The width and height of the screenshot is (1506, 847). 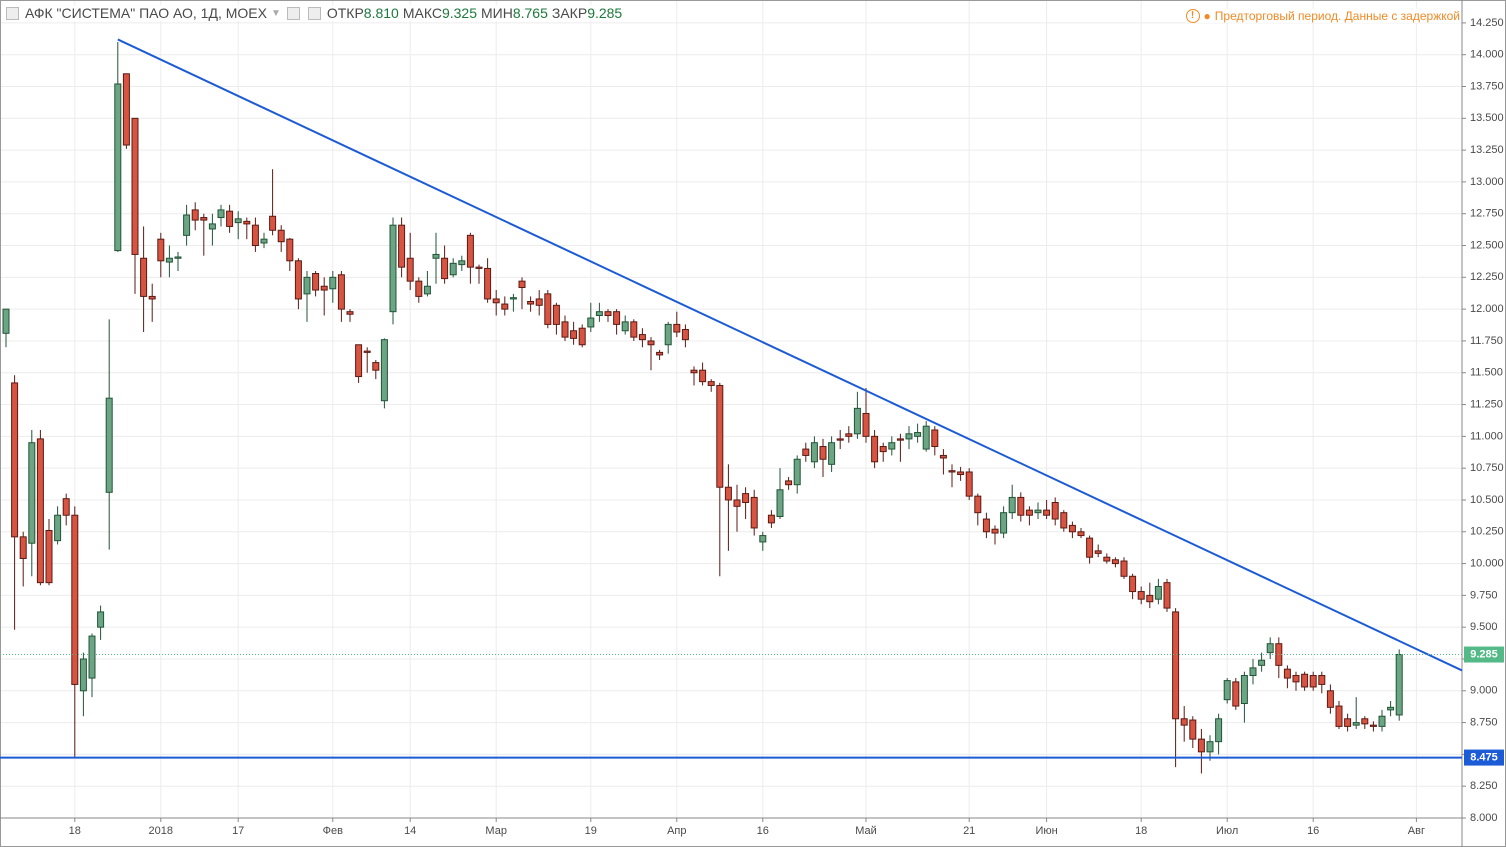 I want to click on y-tick-label: 13.000, so click(x=1487, y=182).